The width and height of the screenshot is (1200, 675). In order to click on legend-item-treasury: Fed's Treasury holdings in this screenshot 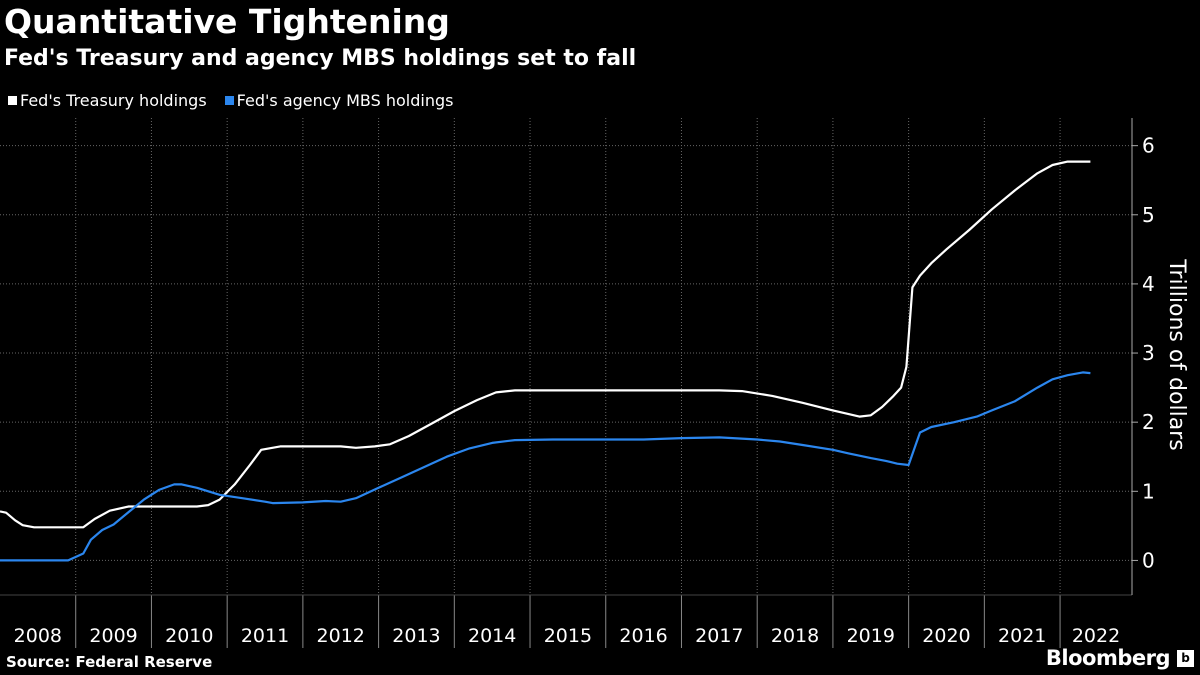, I will do `click(107, 100)`.